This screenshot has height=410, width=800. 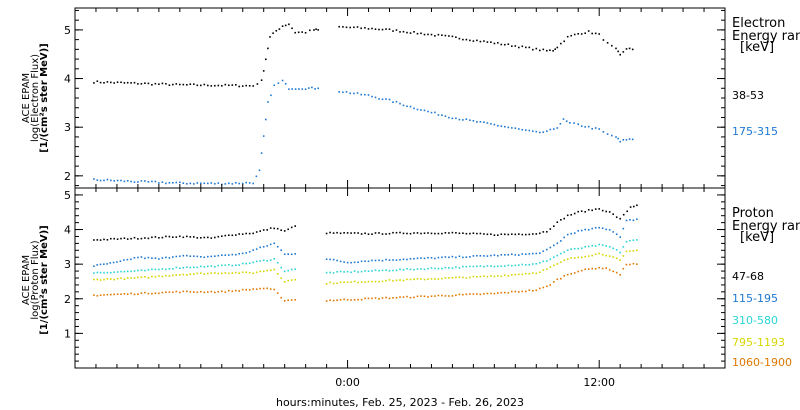 I want to click on electron-legend-175-315: 175-315, so click(x=755, y=131).